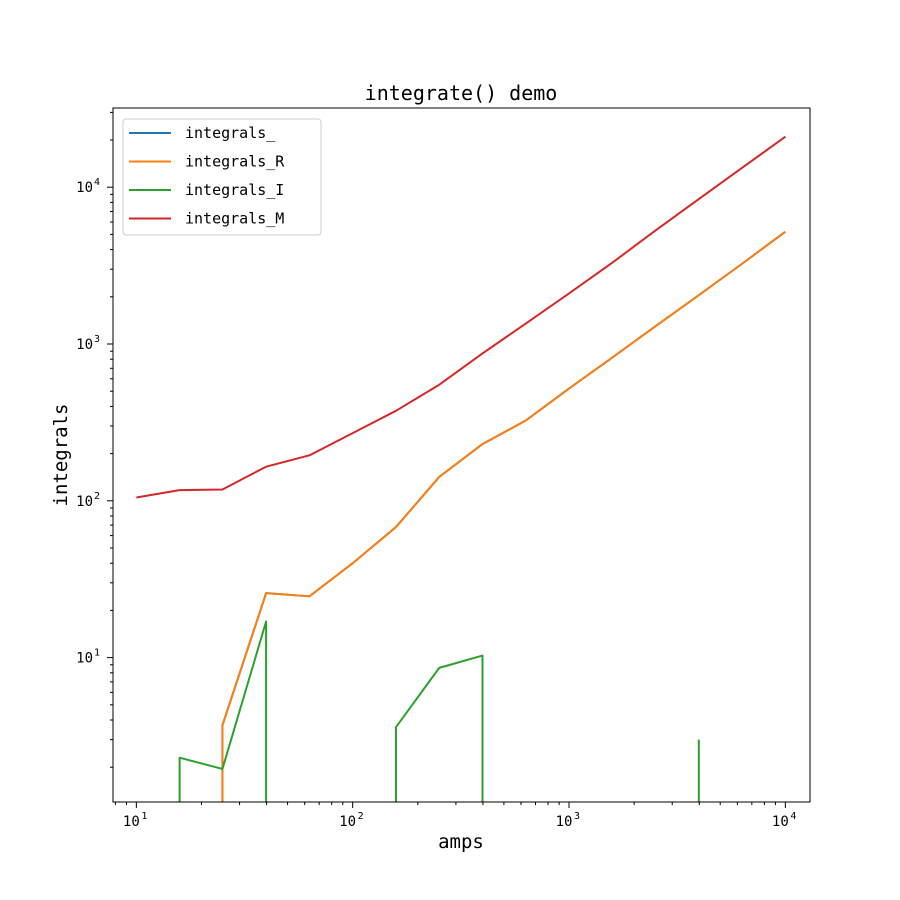 This screenshot has height=900, width=900. What do you see at coordinates (439, 711) in the screenshot?
I see `series-line-integrals-I` at bounding box center [439, 711].